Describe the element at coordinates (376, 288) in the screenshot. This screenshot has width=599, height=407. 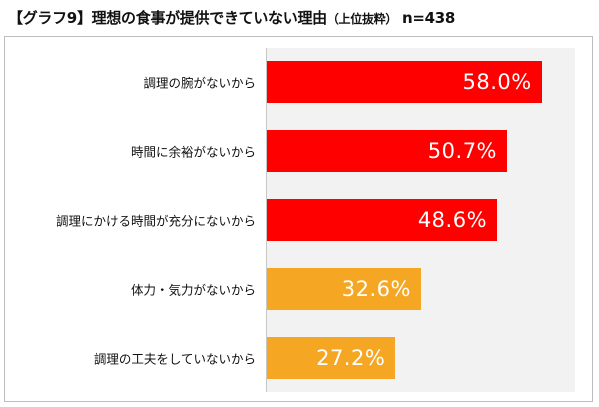
I see `bar-value-label: 32.6%` at that location.